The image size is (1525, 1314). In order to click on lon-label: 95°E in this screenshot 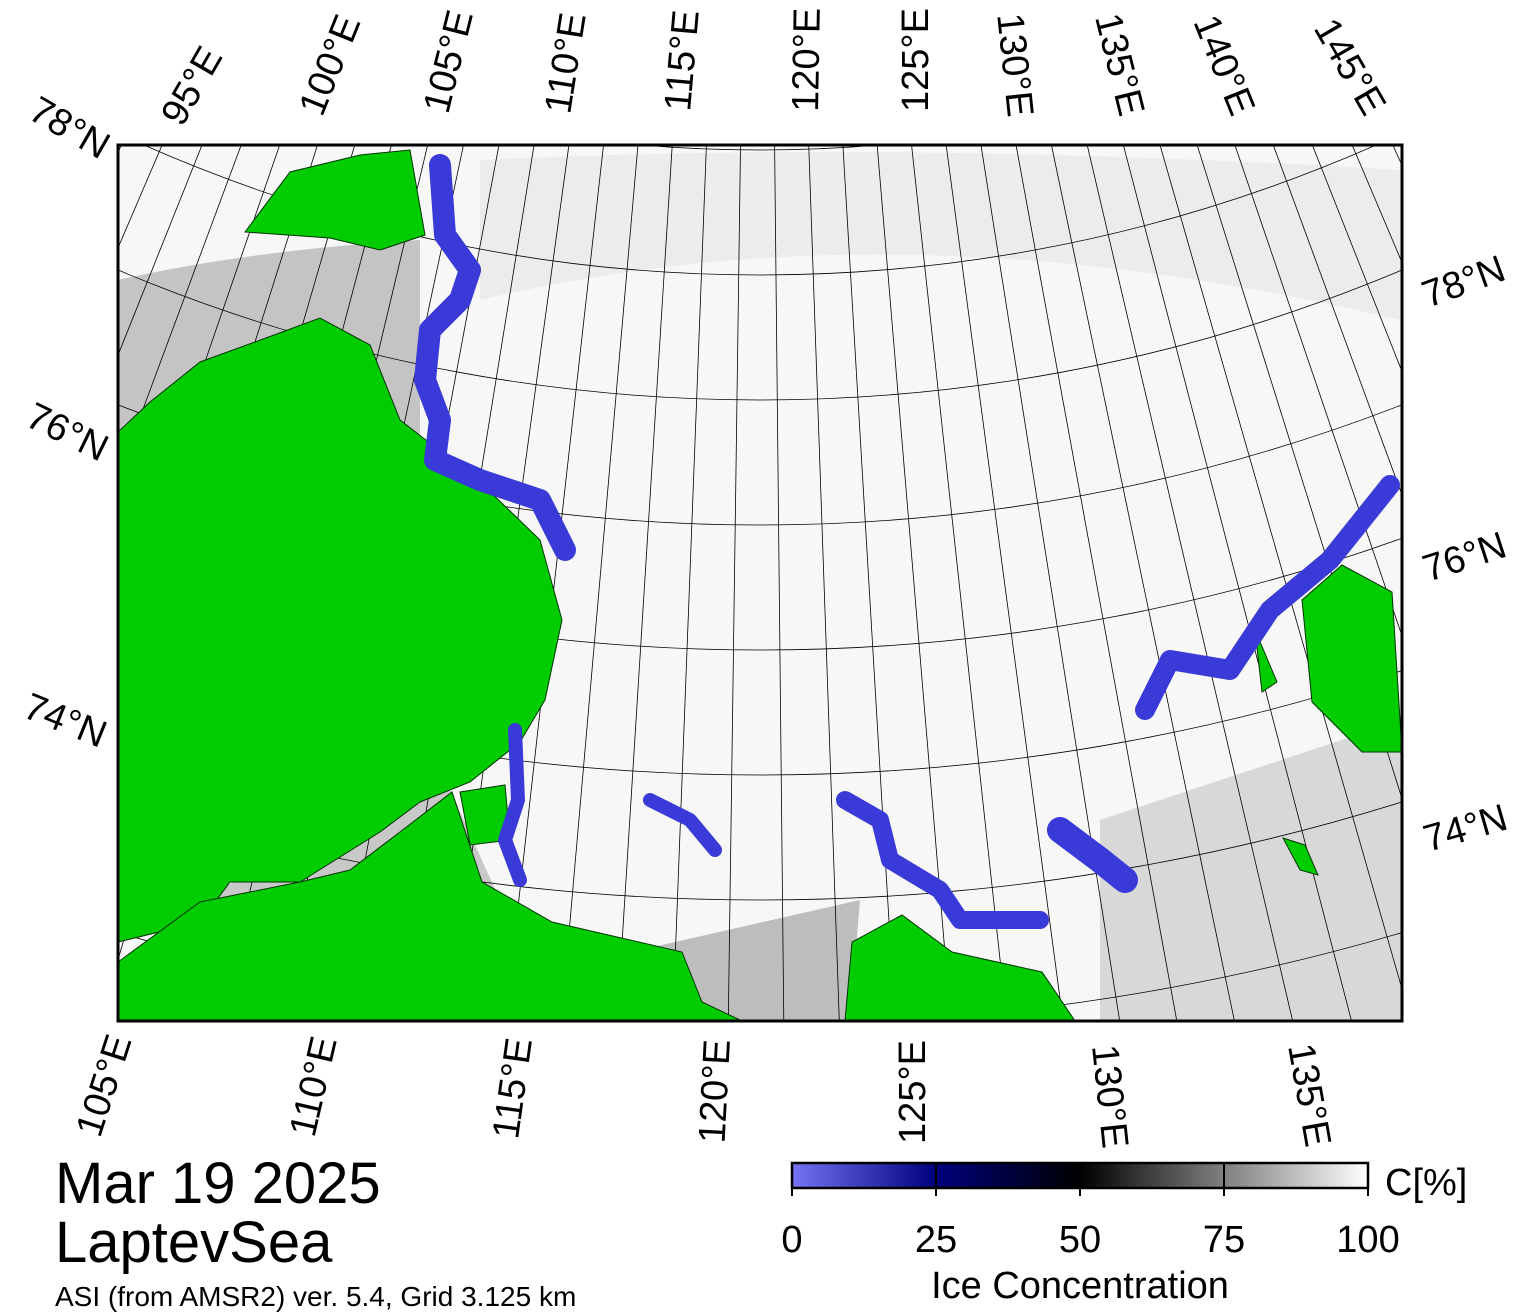, I will do `click(192, 86)`.